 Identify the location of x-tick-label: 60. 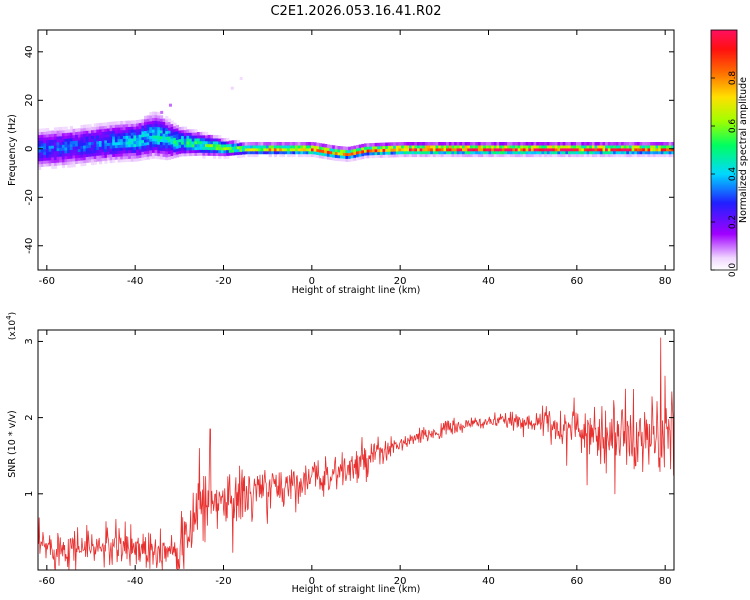
(576, 581).